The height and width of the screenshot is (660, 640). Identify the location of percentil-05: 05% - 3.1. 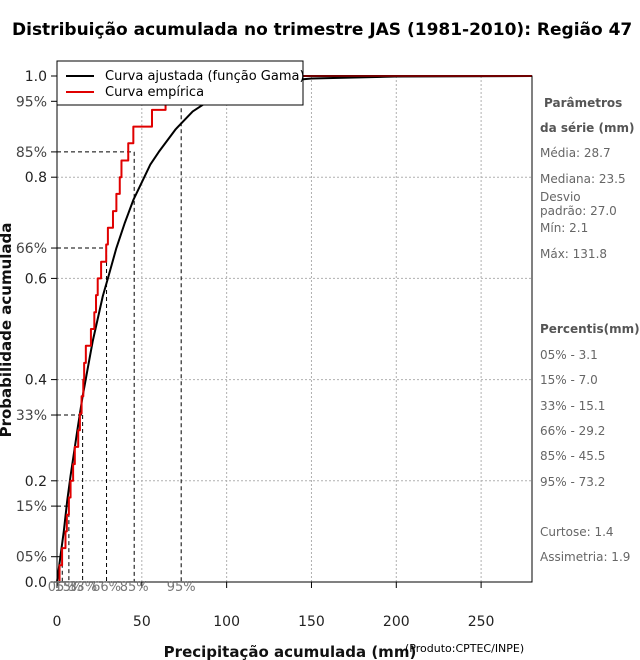
(569, 355).